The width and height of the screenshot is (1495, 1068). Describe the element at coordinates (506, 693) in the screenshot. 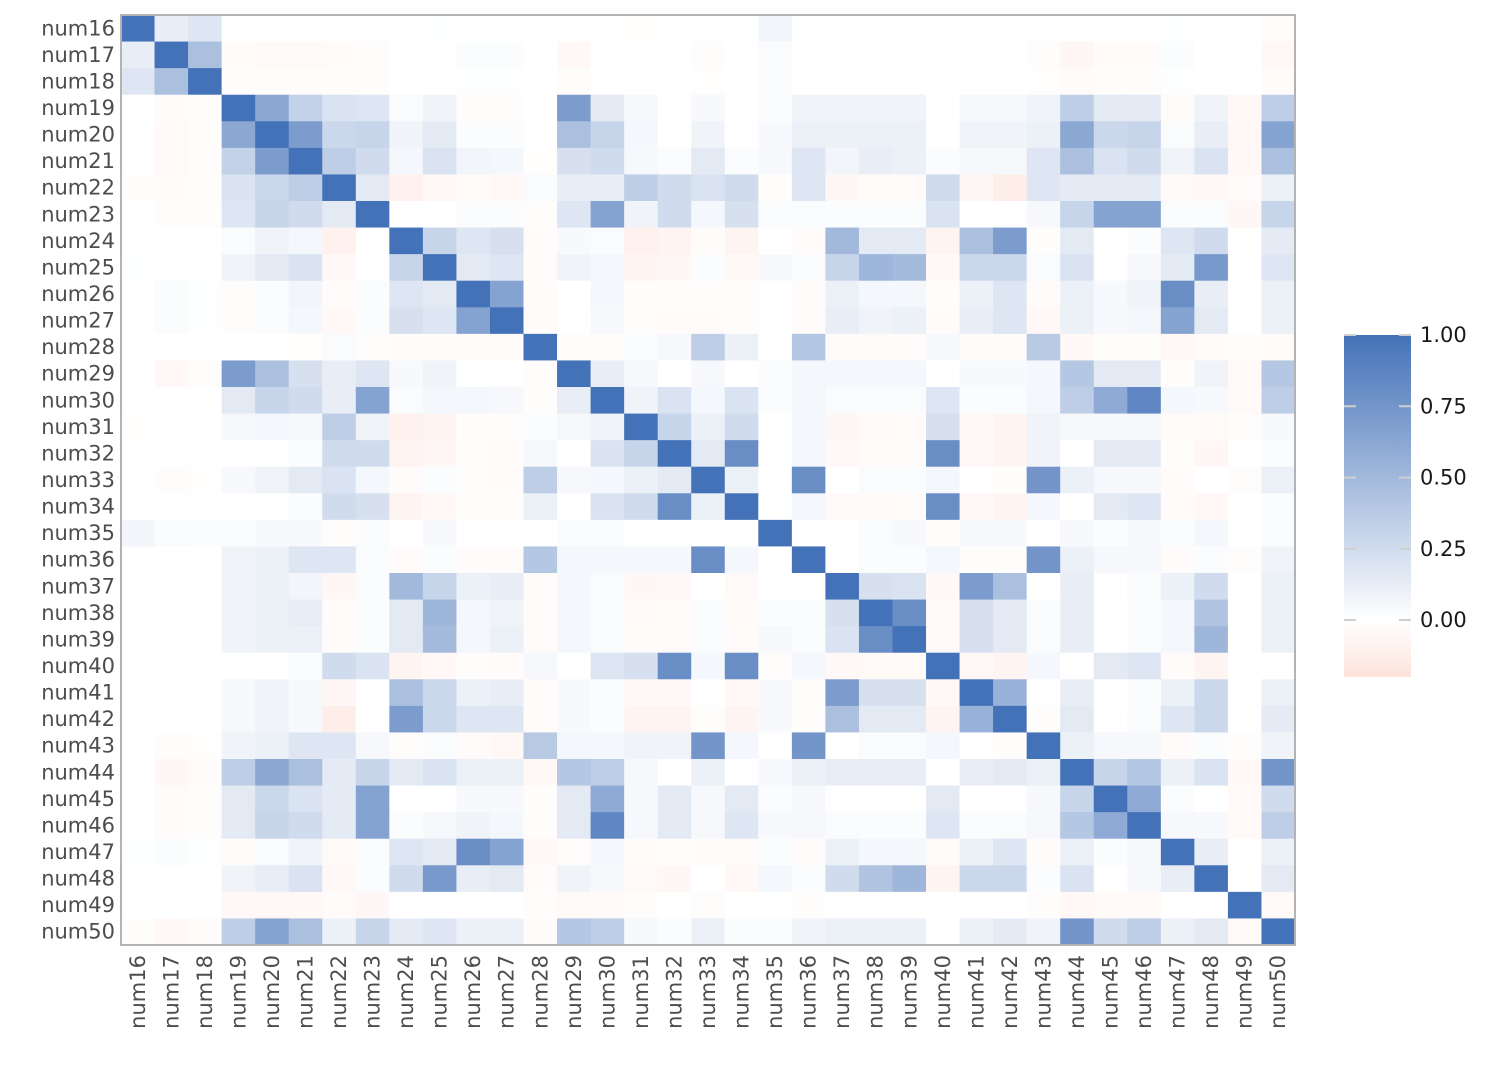

I see `heatmap-cell-num41-num27` at that location.